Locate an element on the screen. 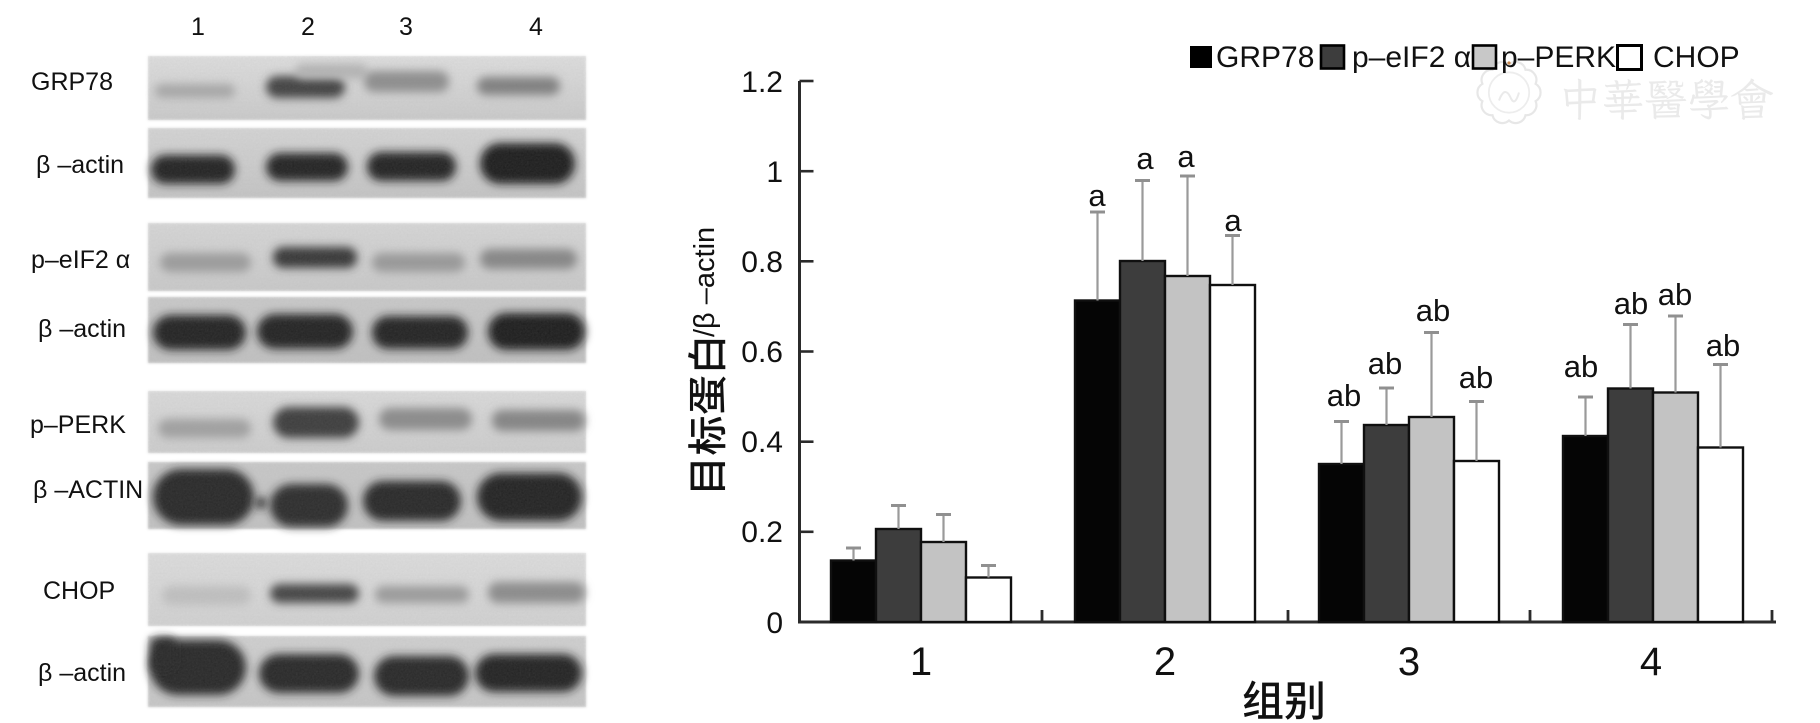 The height and width of the screenshot is (723, 1820). svg-text: 2 is located at coordinates (1165, 662).